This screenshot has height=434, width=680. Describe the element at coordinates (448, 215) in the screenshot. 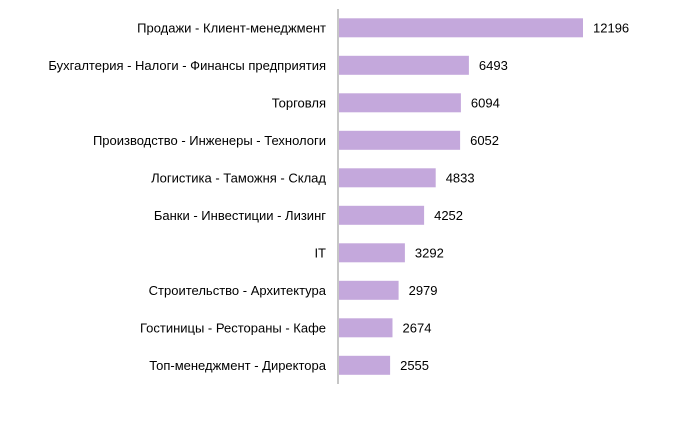

I see `data-label: 4252` at that location.